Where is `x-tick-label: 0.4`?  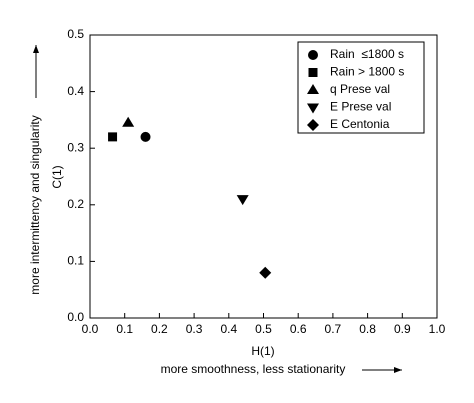 x-tick-label: 0.4 is located at coordinates (228, 329).